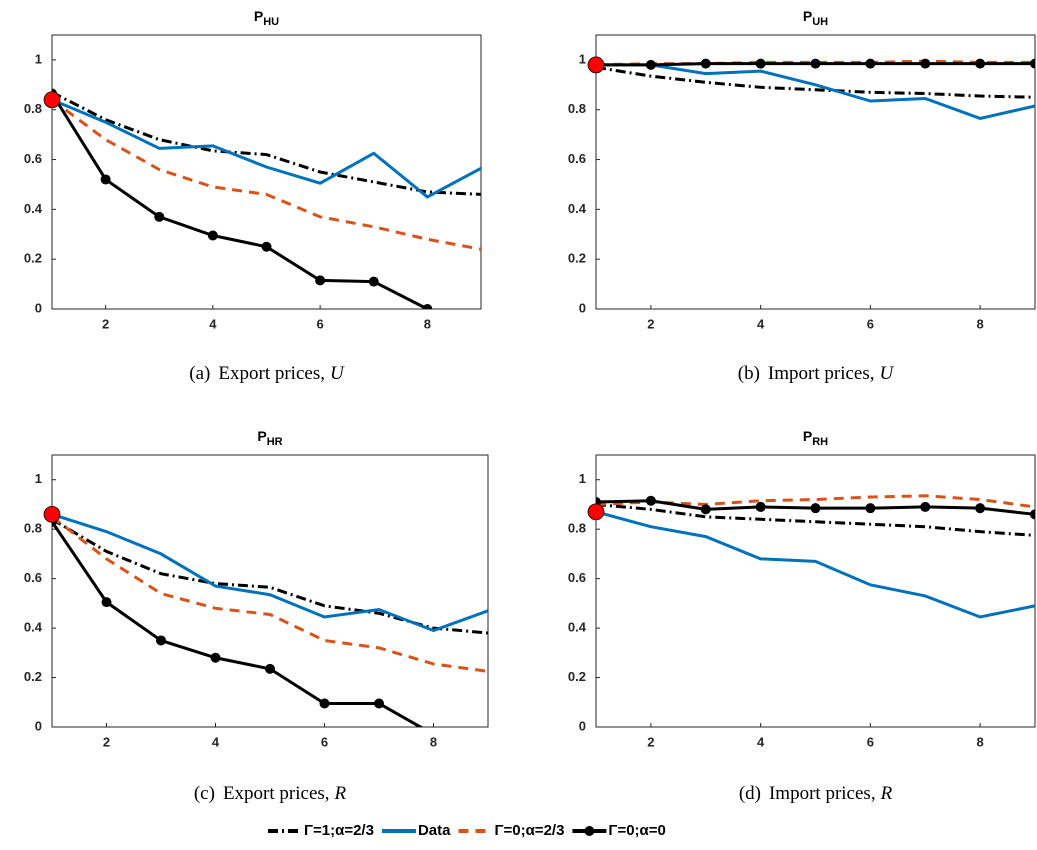  I want to click on legend-marker, so click(589, 831).